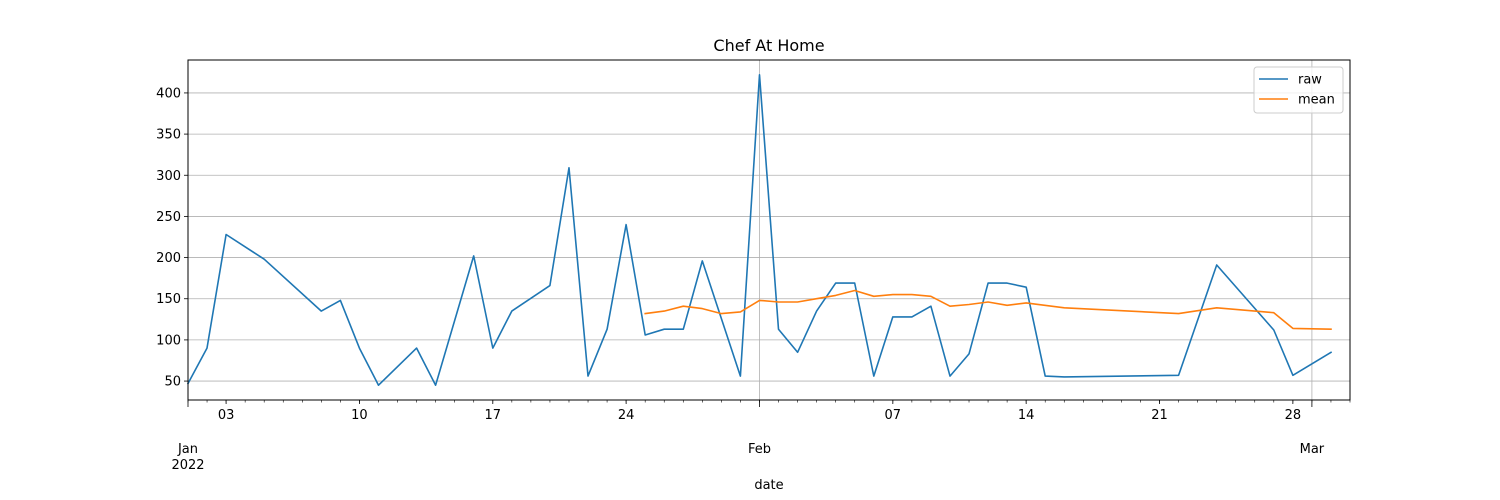 This screenshot has width=1500, height=500. I want to click on y-tick-label: 50, so click(172, 382).